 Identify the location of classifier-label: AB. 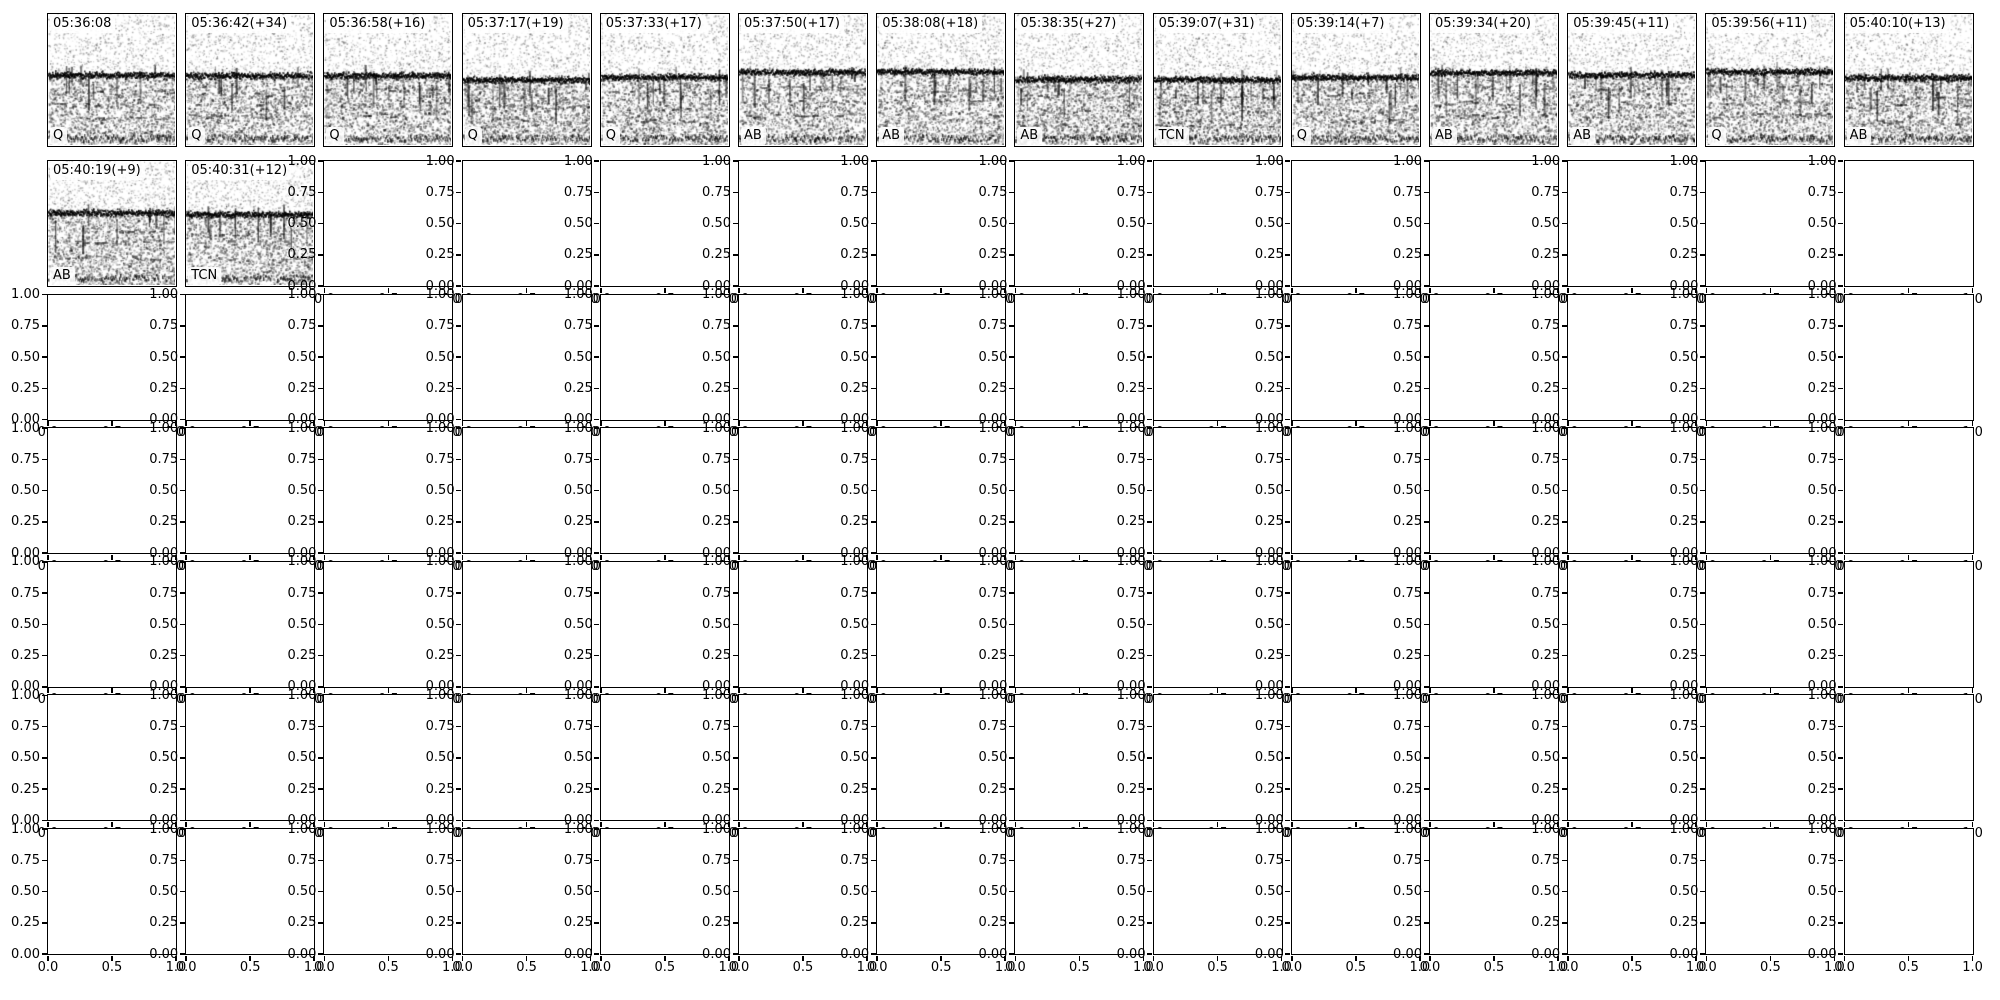
(62, 276).